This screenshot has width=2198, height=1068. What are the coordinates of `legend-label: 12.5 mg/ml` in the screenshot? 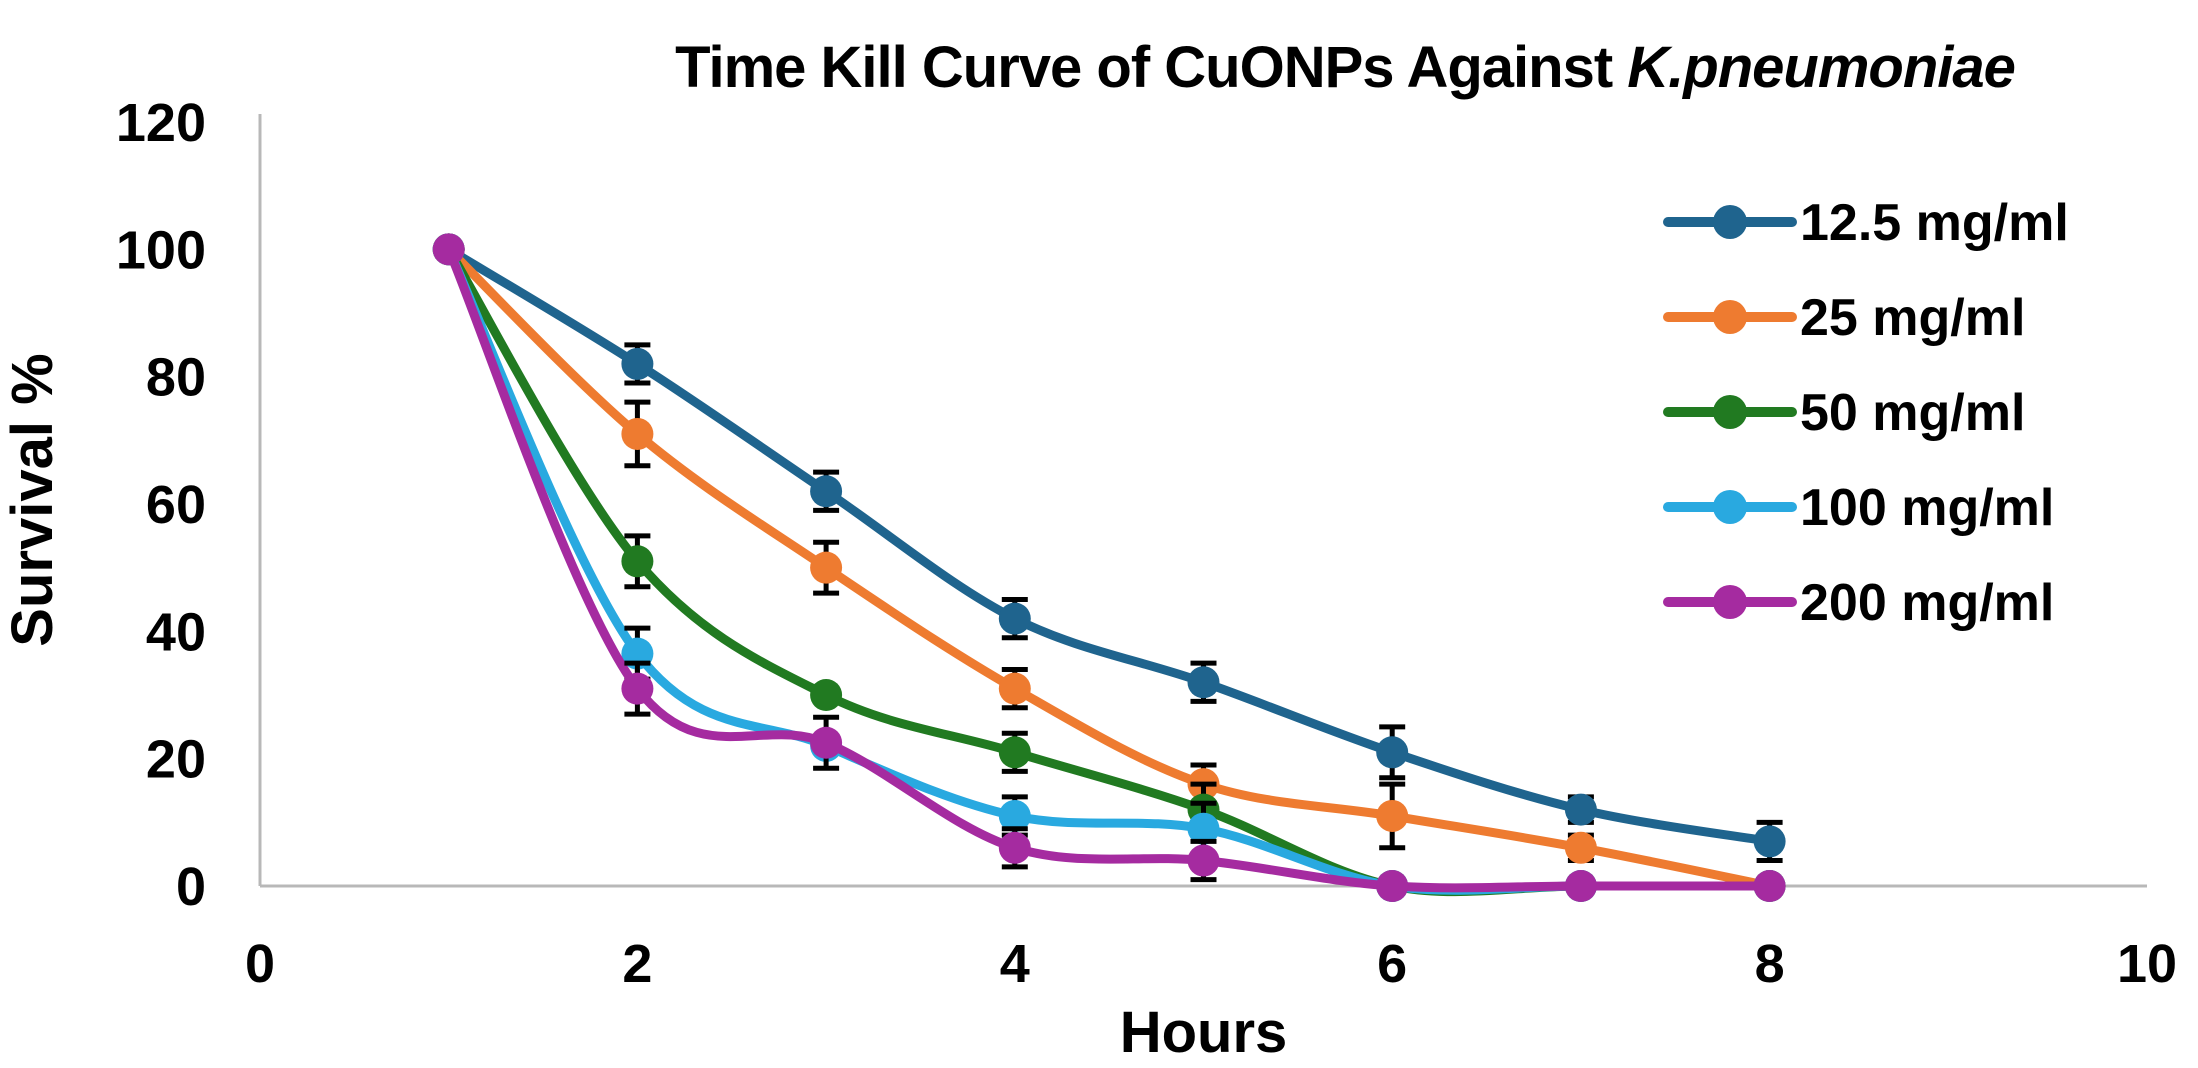 It's located at (1934, 223).